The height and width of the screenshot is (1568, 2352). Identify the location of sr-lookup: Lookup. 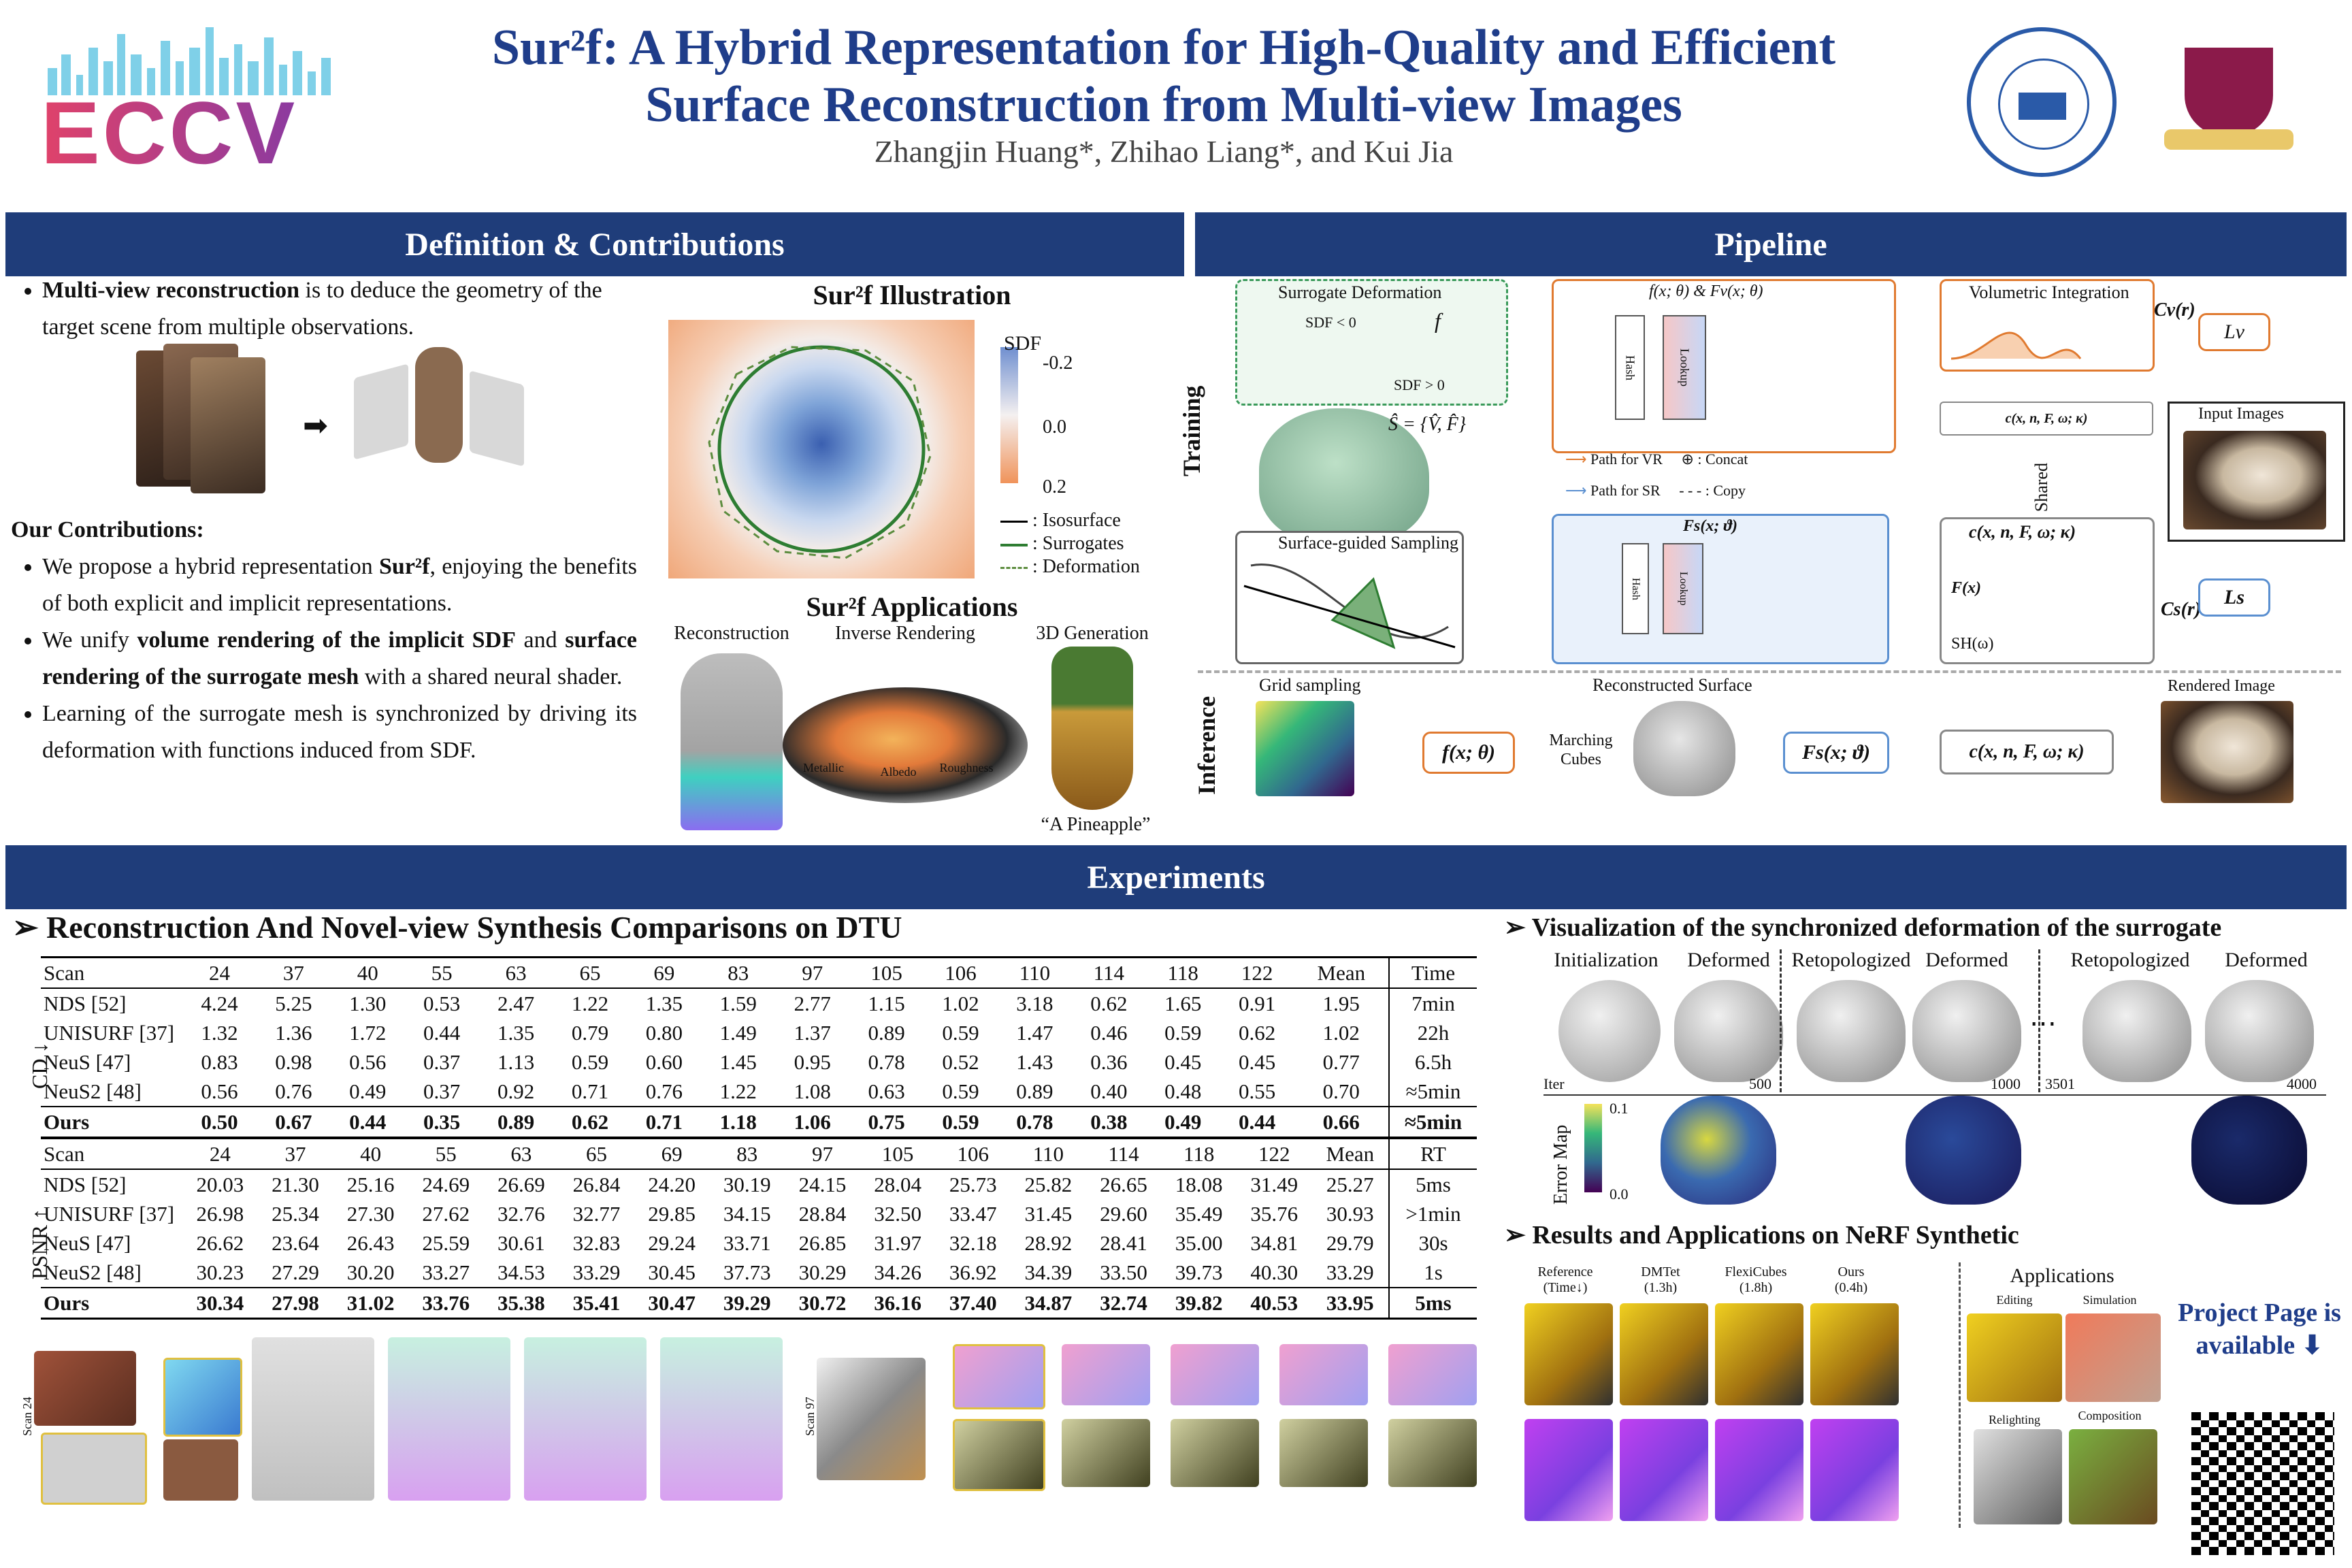
(1683, 589).